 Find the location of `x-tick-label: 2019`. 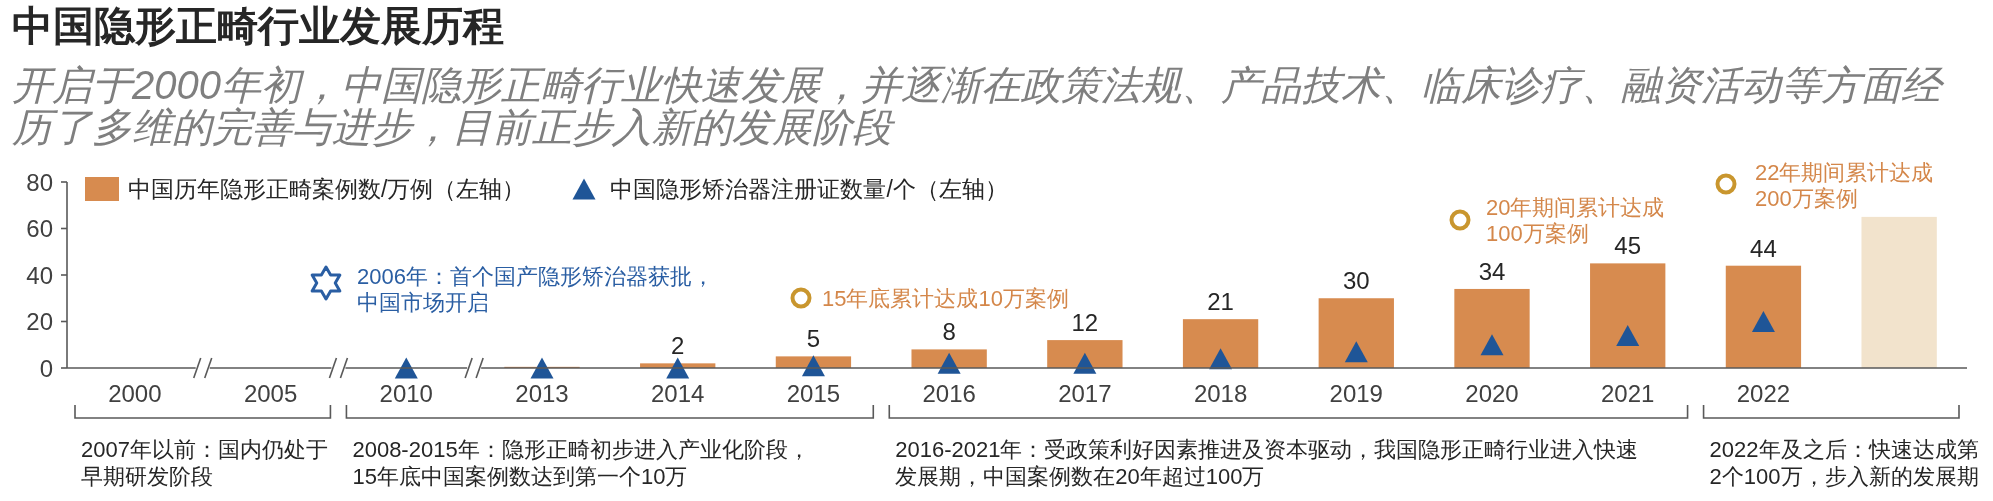

x-tick-label: 2019 is located at coordinates (1356, 393).